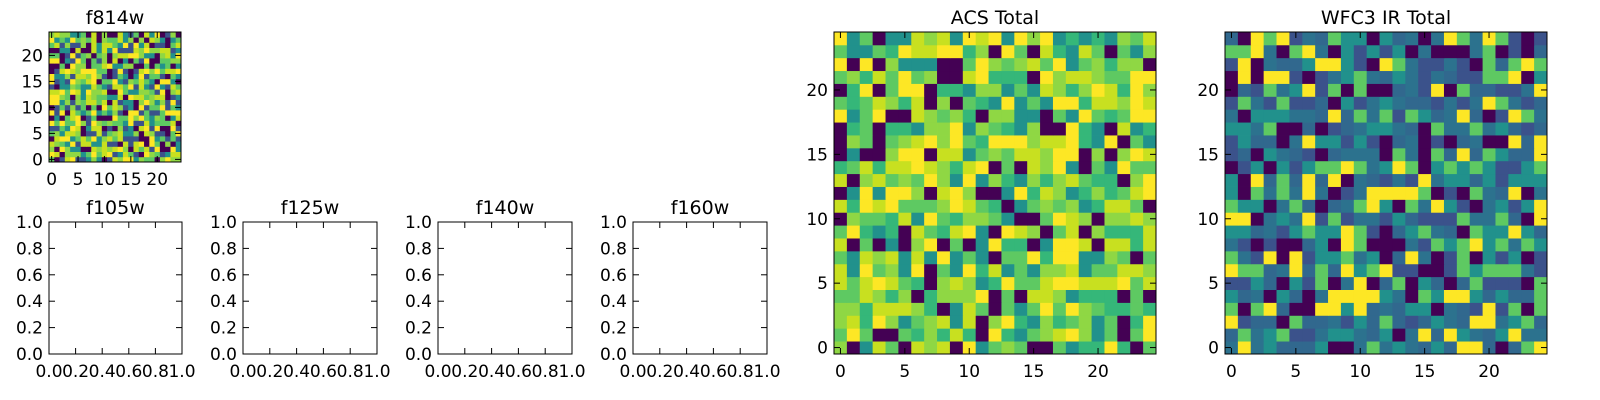 The image size is (1600, 400). I want to click on x-tick-label: 0.8, so click(740, 372).